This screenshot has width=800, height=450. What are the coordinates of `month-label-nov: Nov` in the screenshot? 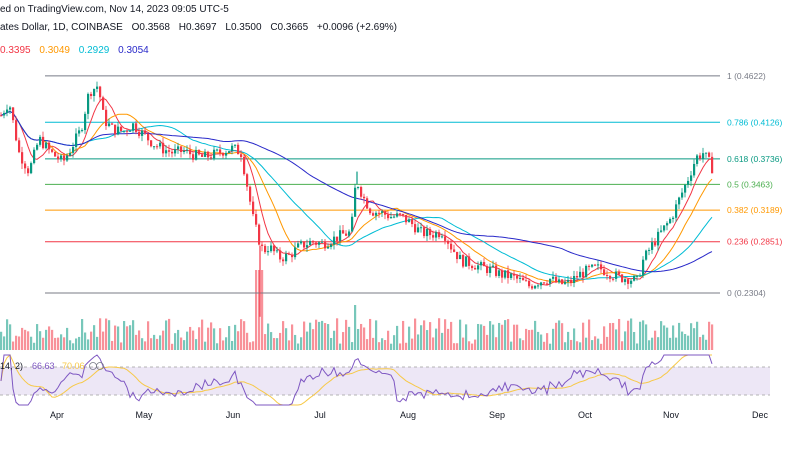 It's located at (671, 415).